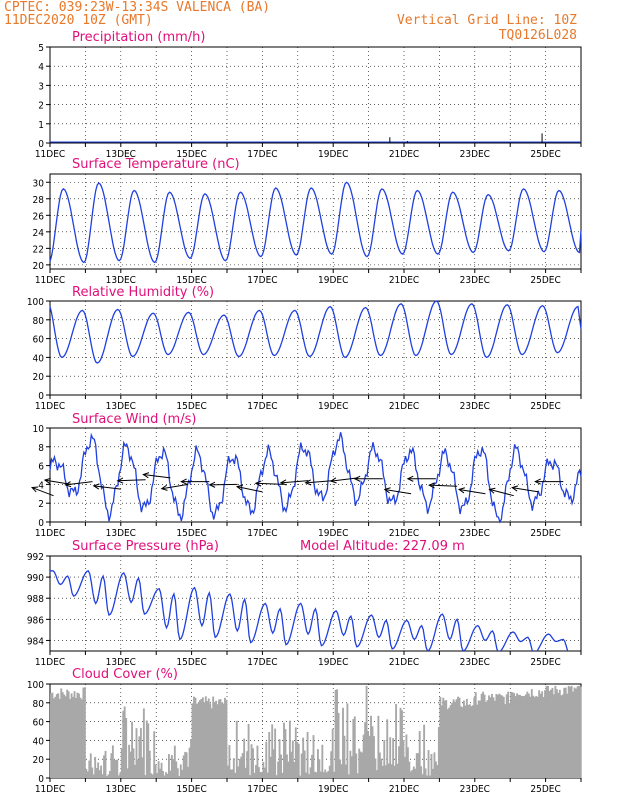  I want to click on cloud-bars, so click(316, 731).